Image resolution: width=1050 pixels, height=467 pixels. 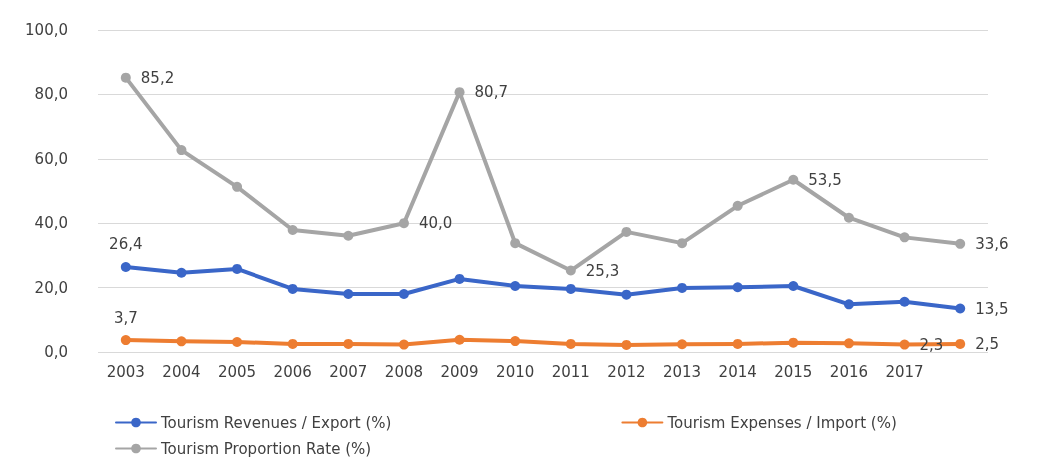 What do you see at coordinates (737, 371) in the screenshot?
I see `x-tick-label: 2014` at bounding box center [737, 371].